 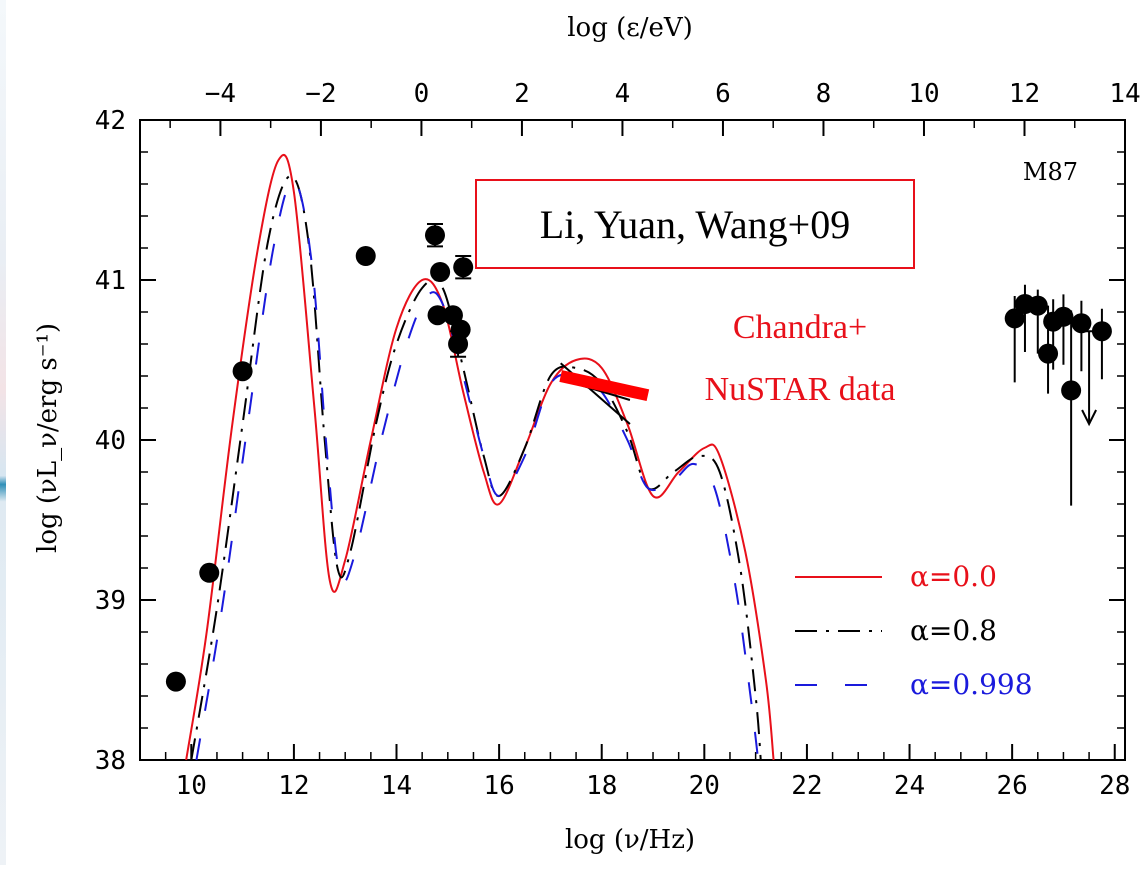 What do you see at coordinates (723, 94) in the screenshot?
I see `top-tick-label: 6` at bounding box center [723, 94].